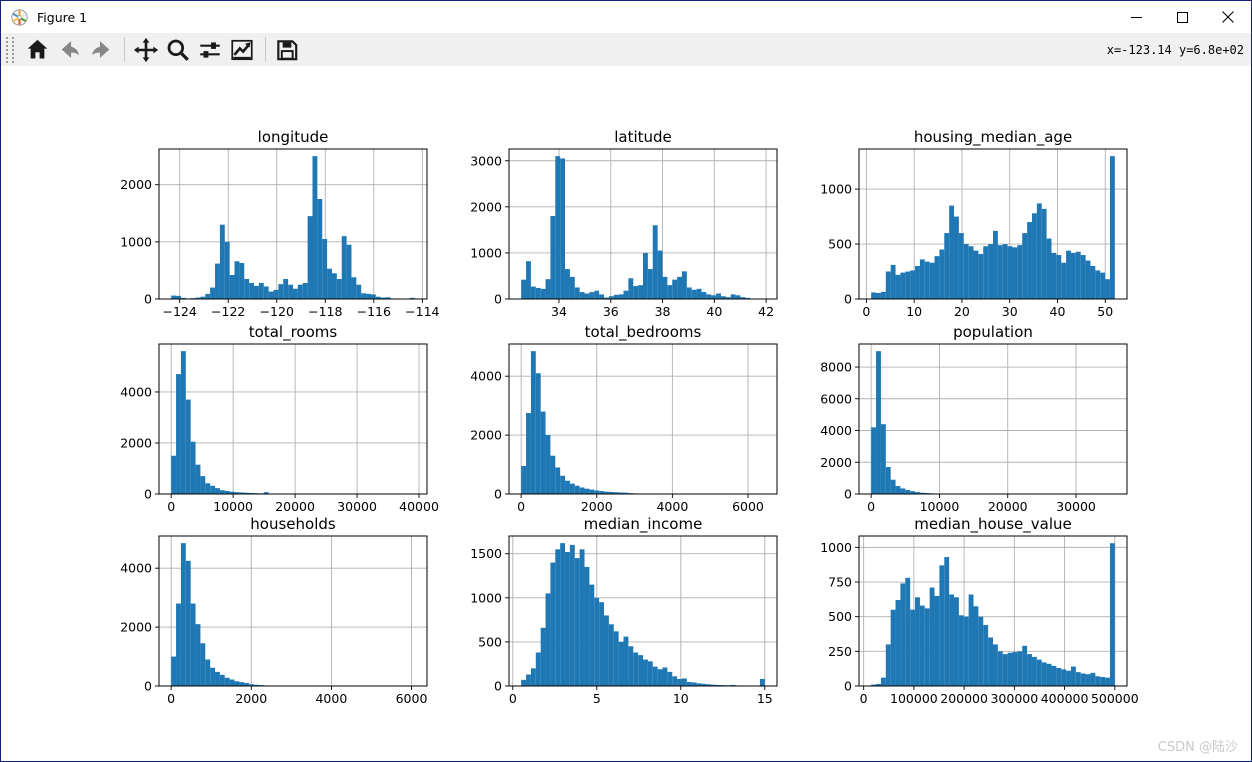 The image size is (1252, 762). I want to click on subplot-median-income: median_income 0 5 10 15 0 500 1000 1500, so click(624, 611).